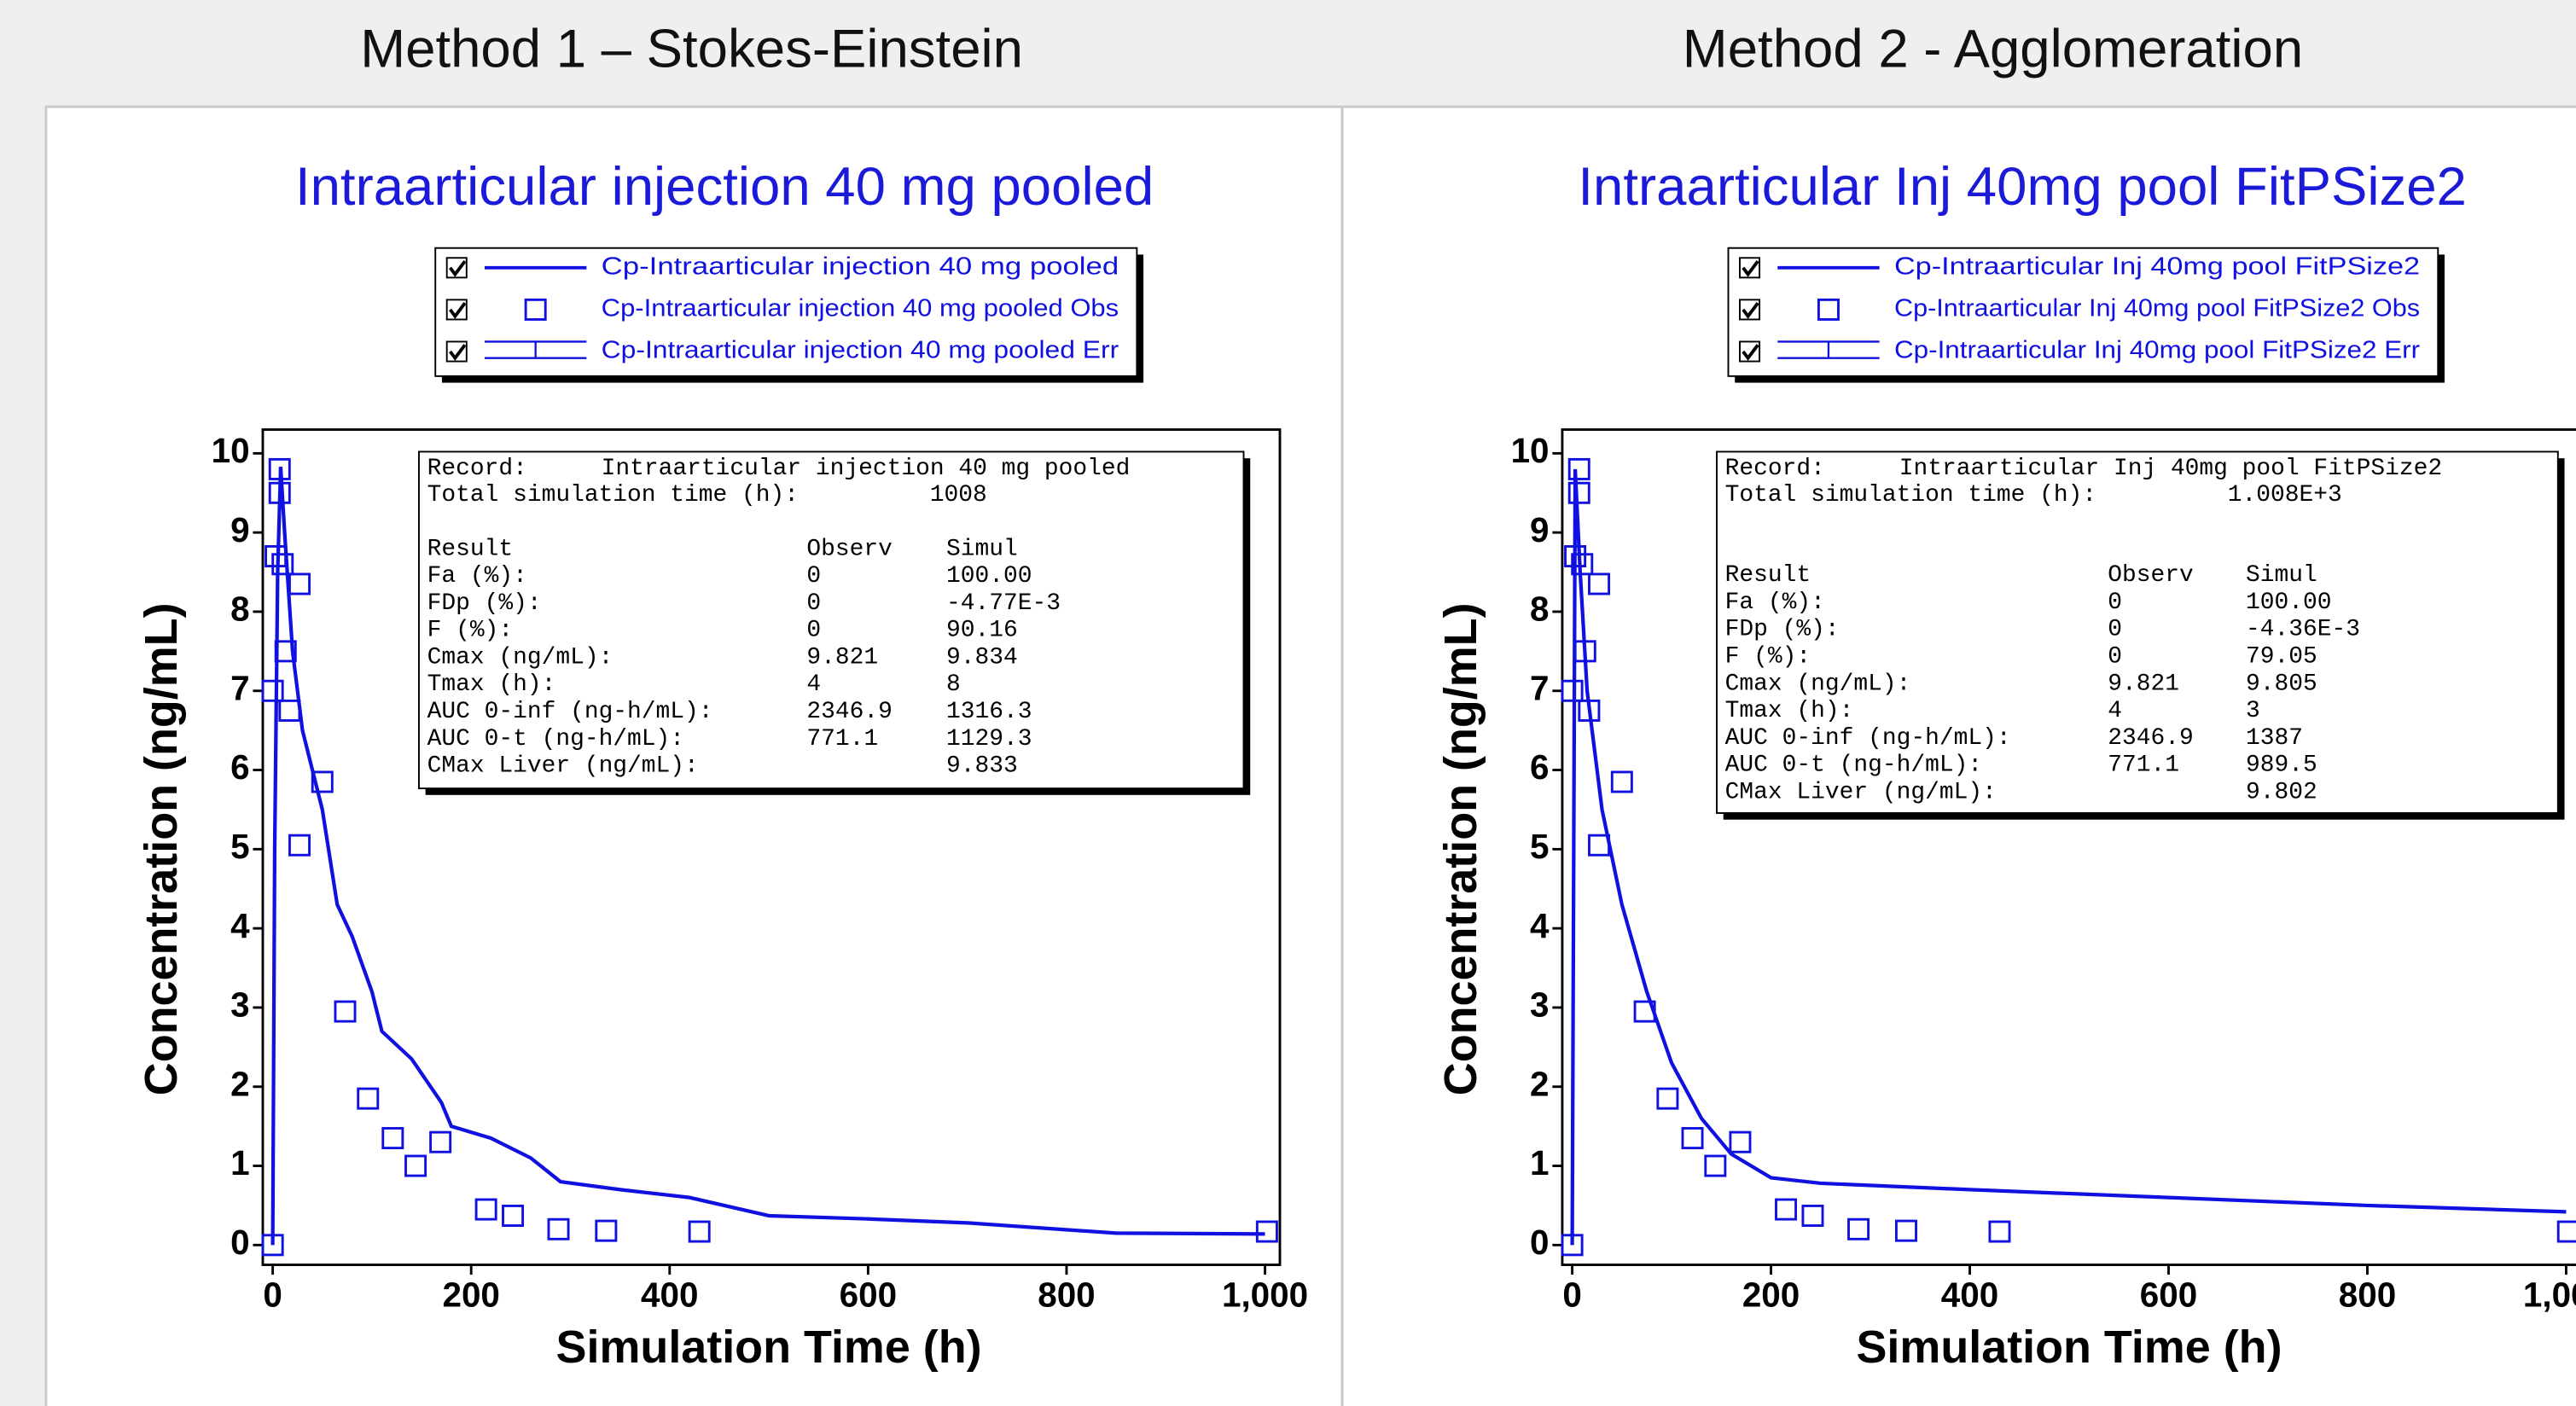  Describe the element at coordinates (477, 576) in the screenshot. I see `info-text: Fa (%):` at that location.